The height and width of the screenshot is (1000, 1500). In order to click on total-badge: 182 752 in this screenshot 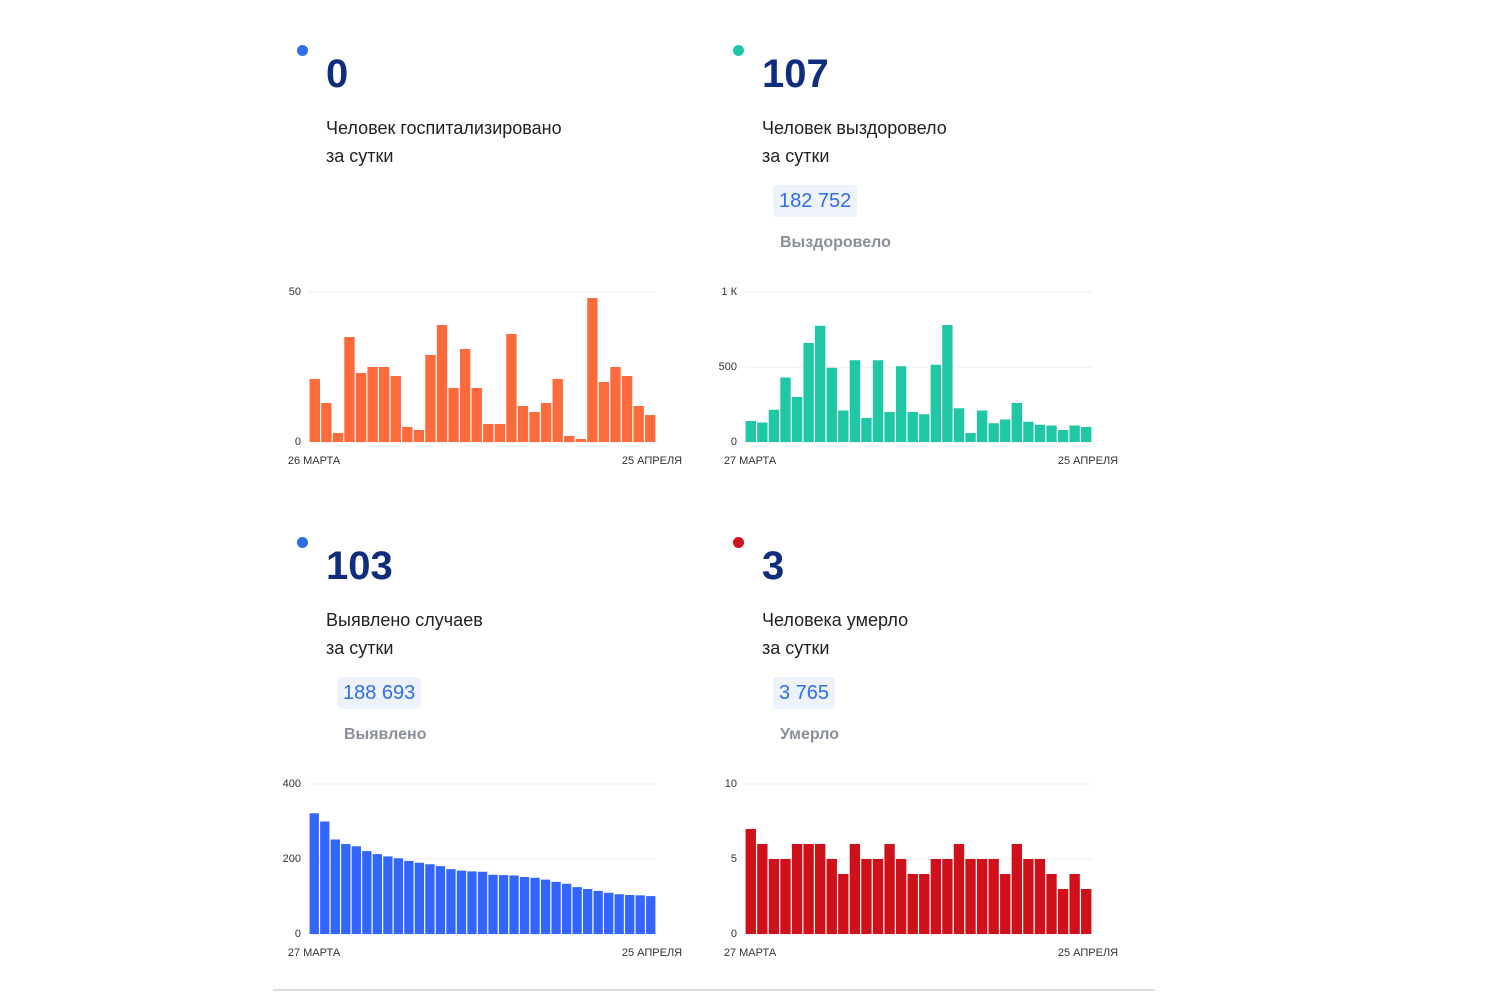, I will do `click(815, 201)`.